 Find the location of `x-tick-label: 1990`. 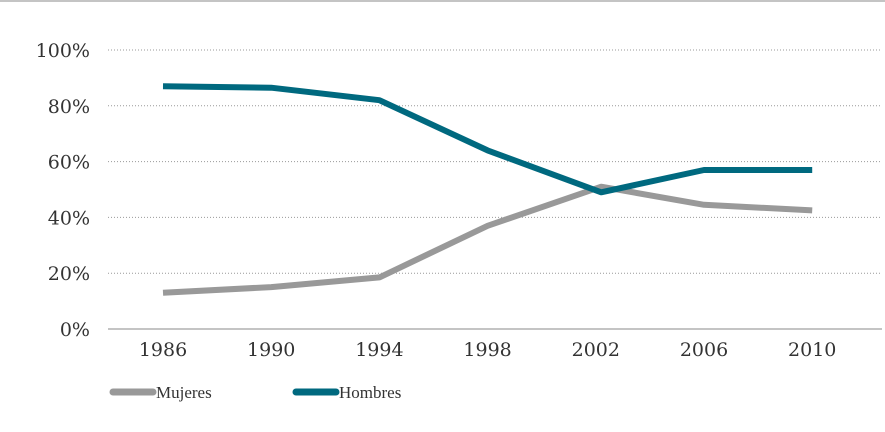

x-tick-label: 1990 is located at coordinates (271, 350).